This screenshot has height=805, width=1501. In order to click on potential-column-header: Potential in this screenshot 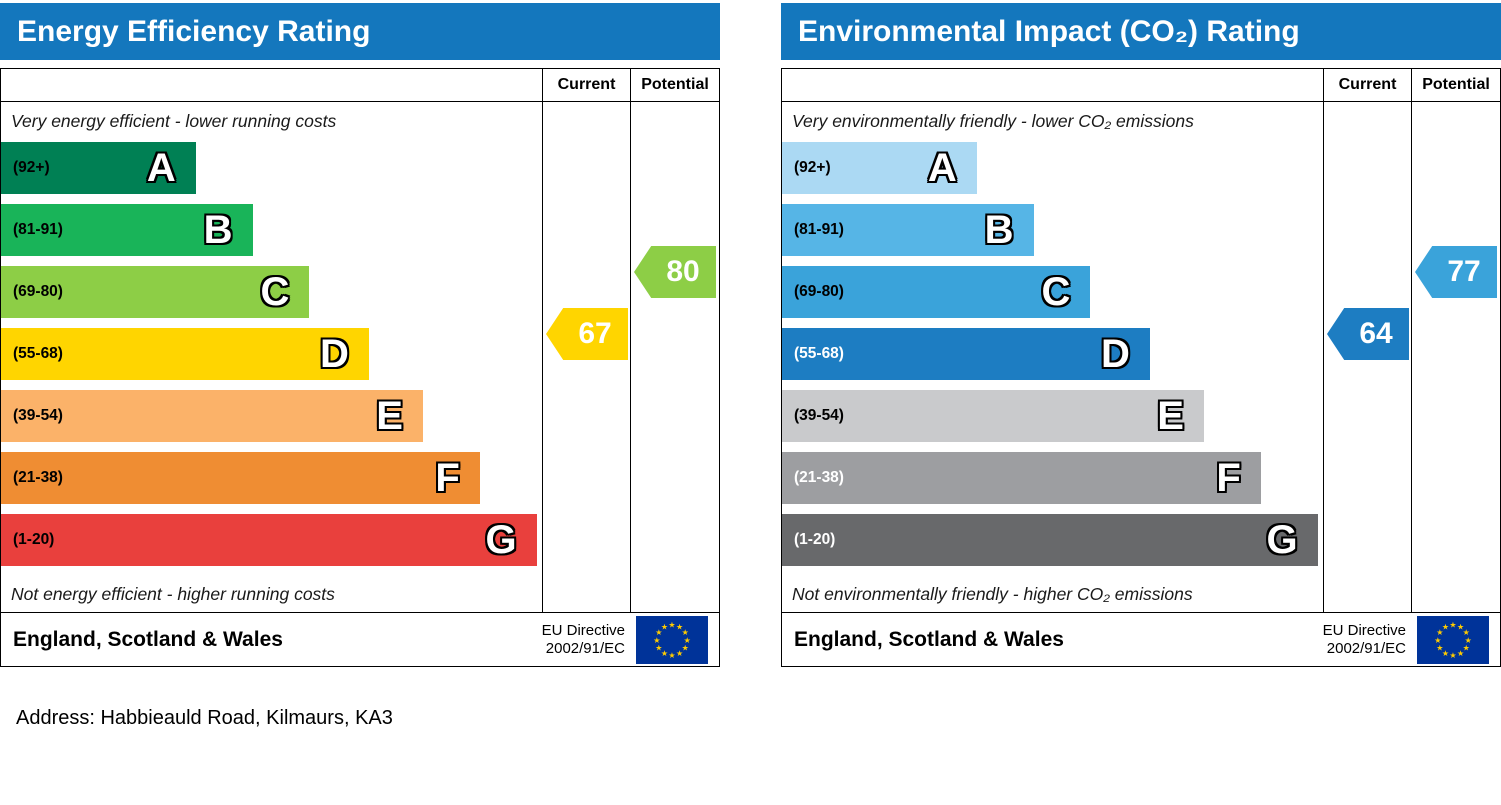, I will do `click(674, 85)`.